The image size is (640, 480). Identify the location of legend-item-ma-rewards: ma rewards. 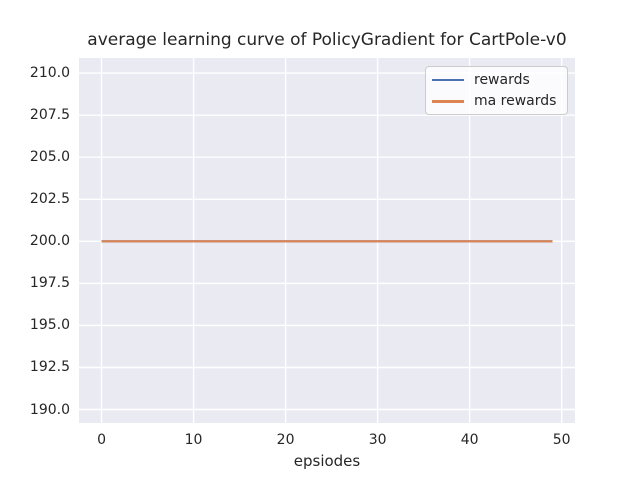
(495, 102).